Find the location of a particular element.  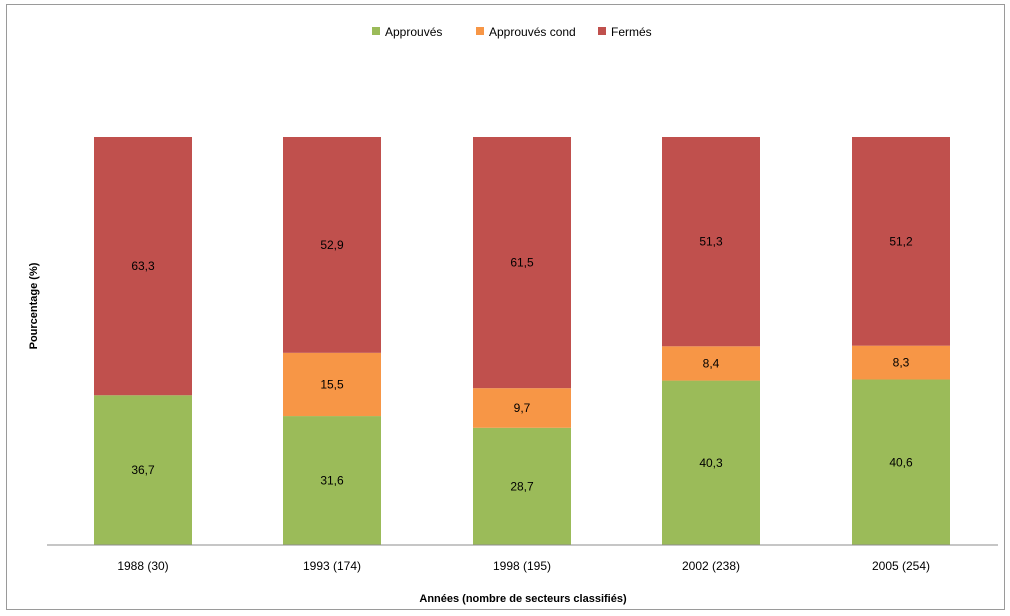

legend-swatch-approuves-cond is located at coordinates (480, 31).